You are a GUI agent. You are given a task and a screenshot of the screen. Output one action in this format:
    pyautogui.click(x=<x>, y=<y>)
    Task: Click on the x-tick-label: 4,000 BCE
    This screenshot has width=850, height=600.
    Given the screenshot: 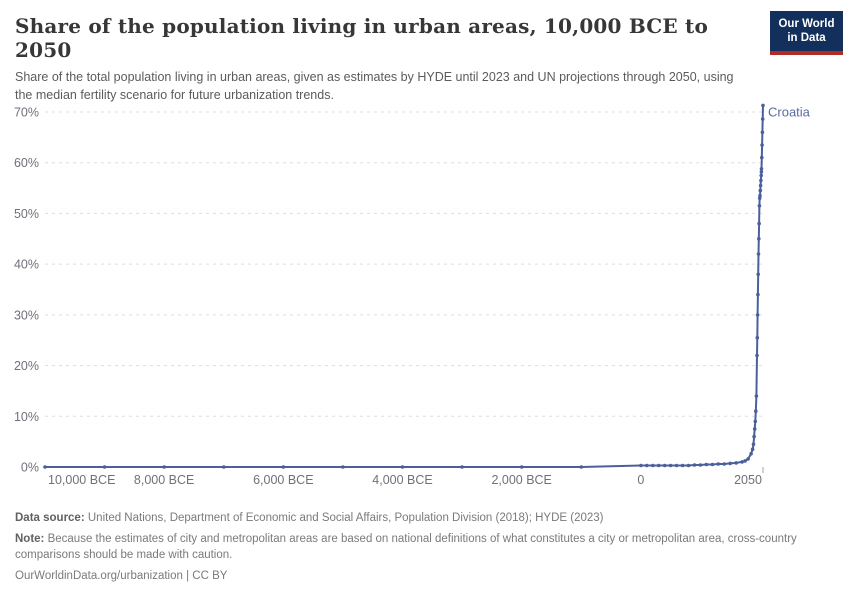 What is the action you would take?
    pyautogui.click(x=402, y=480)
    